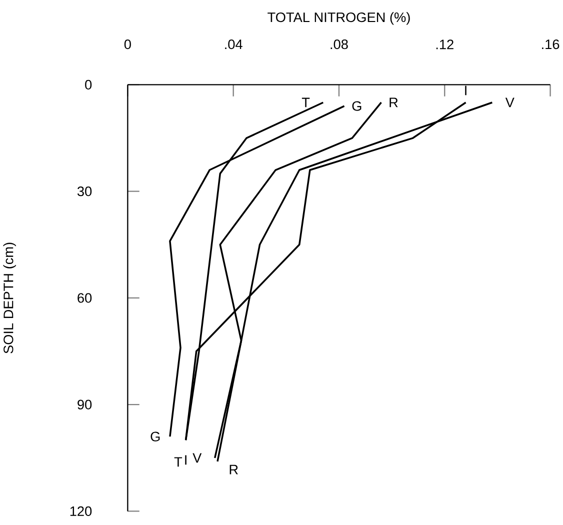  What do you see at coordinates (339, 45) in the screenshot?
I see `x-tick-label: .08` at bounding box center [339, 45].